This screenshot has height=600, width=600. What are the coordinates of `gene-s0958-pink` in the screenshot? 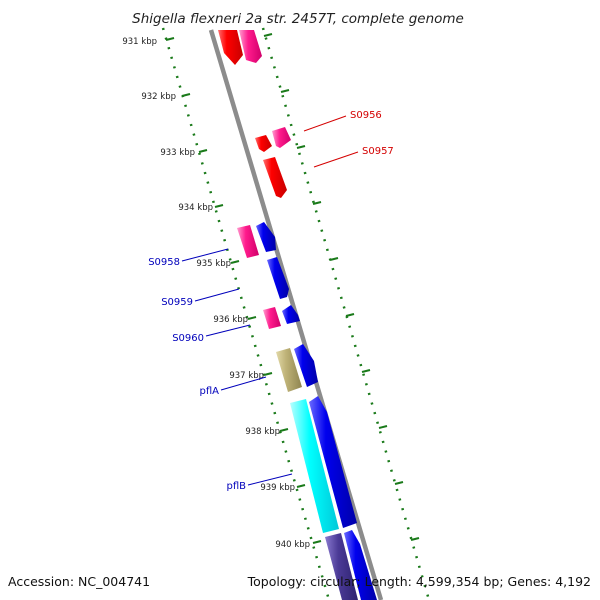 It's located at (248, 241).